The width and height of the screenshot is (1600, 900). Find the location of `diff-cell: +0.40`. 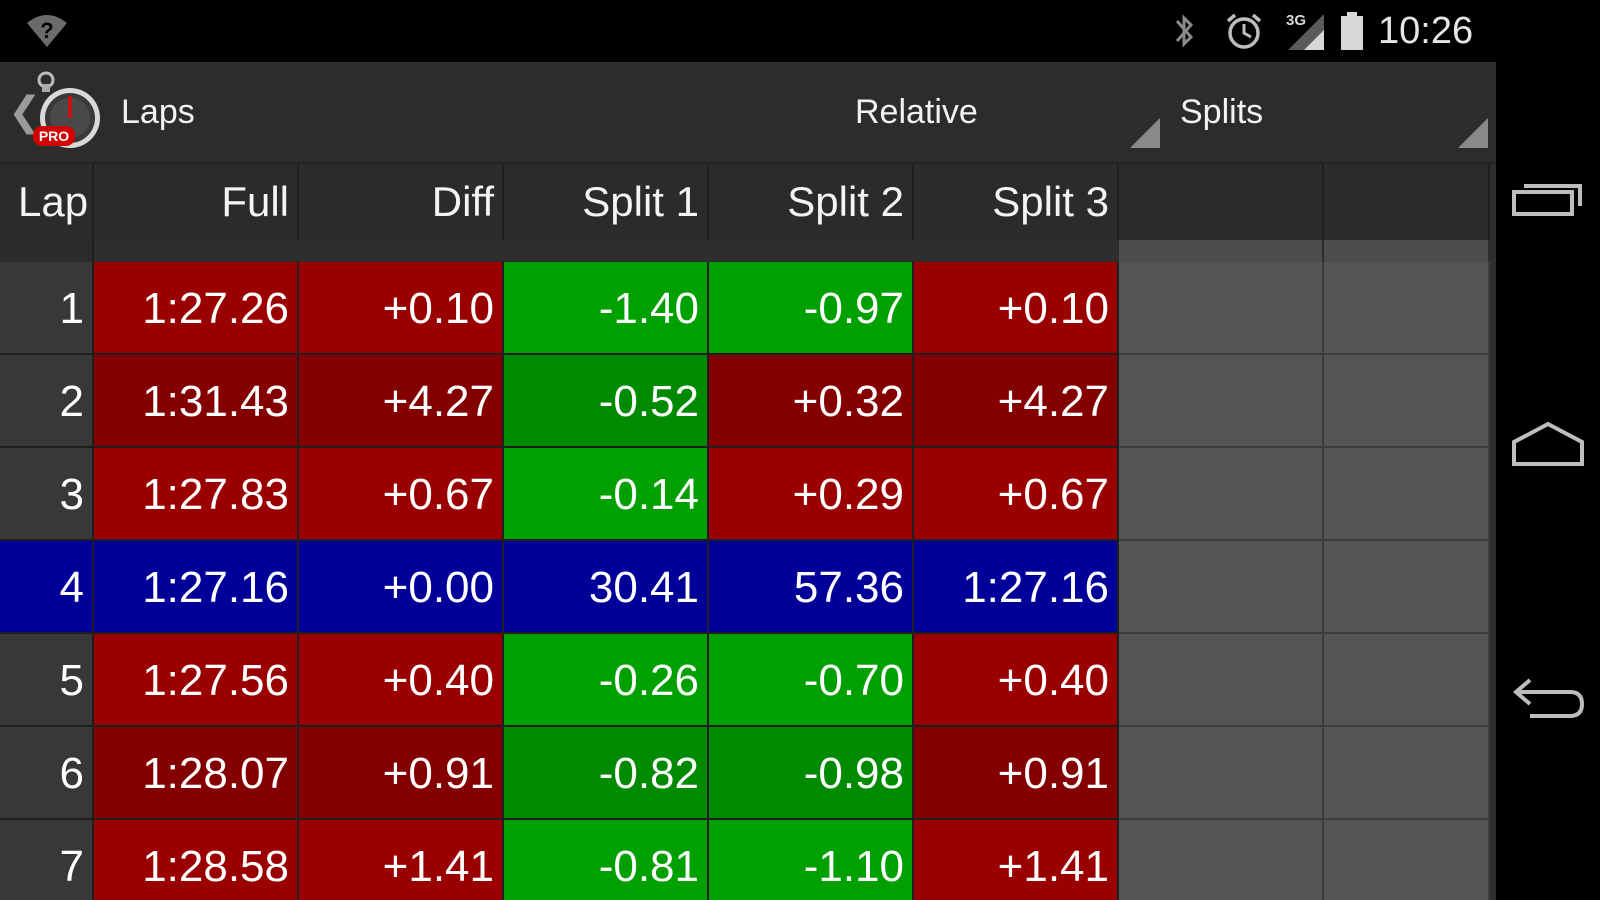

diff-cell: +0.40 is located at coordinates (401, 680).